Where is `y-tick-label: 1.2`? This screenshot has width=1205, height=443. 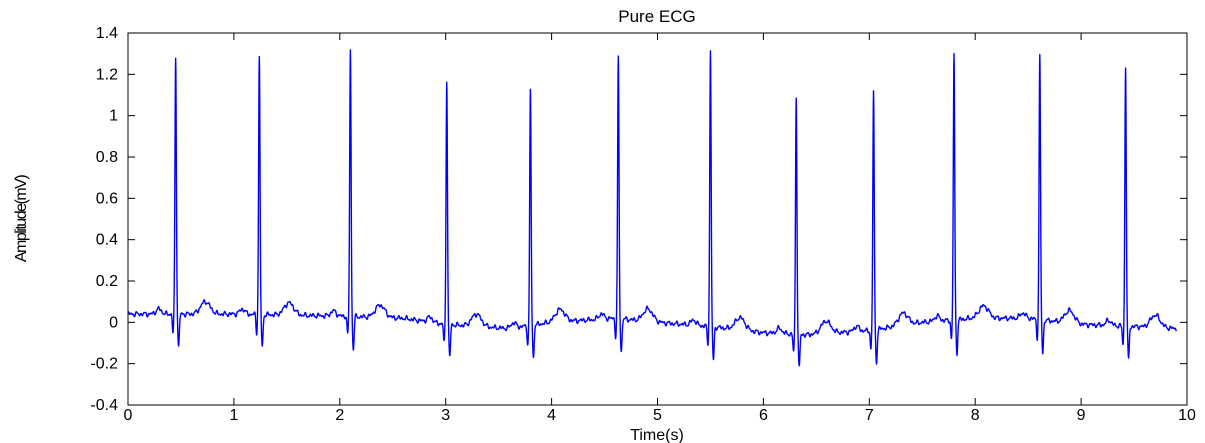 y-tick-label: 1.2 is located at coordinates (107, 74).